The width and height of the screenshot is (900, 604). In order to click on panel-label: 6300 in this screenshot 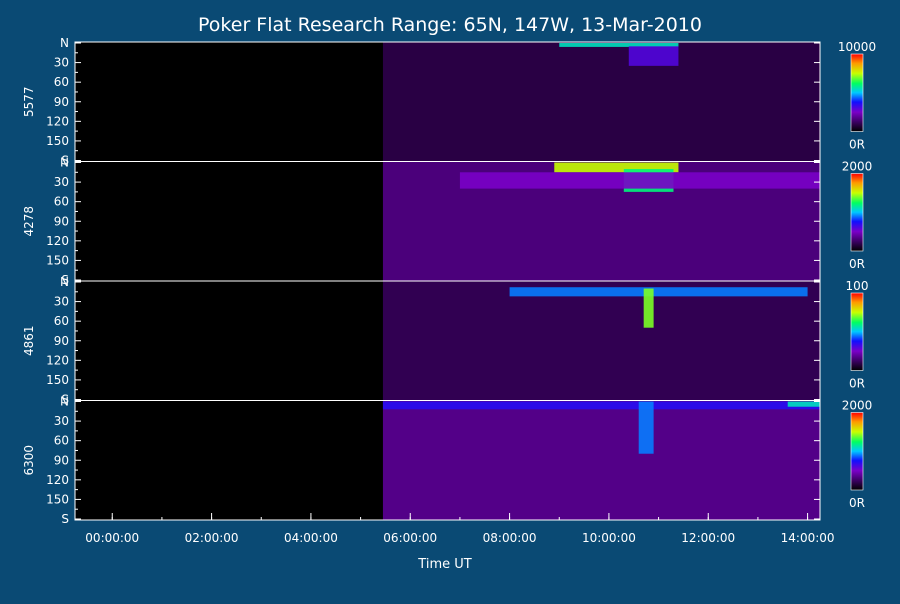, I will do `click(29, 460)`.